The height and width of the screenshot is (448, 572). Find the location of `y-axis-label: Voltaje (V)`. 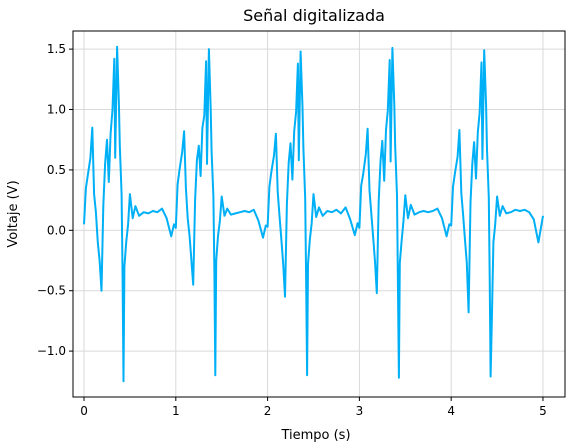

y-axis-label: Voltaje (V) is located at coordinates (13, 213).